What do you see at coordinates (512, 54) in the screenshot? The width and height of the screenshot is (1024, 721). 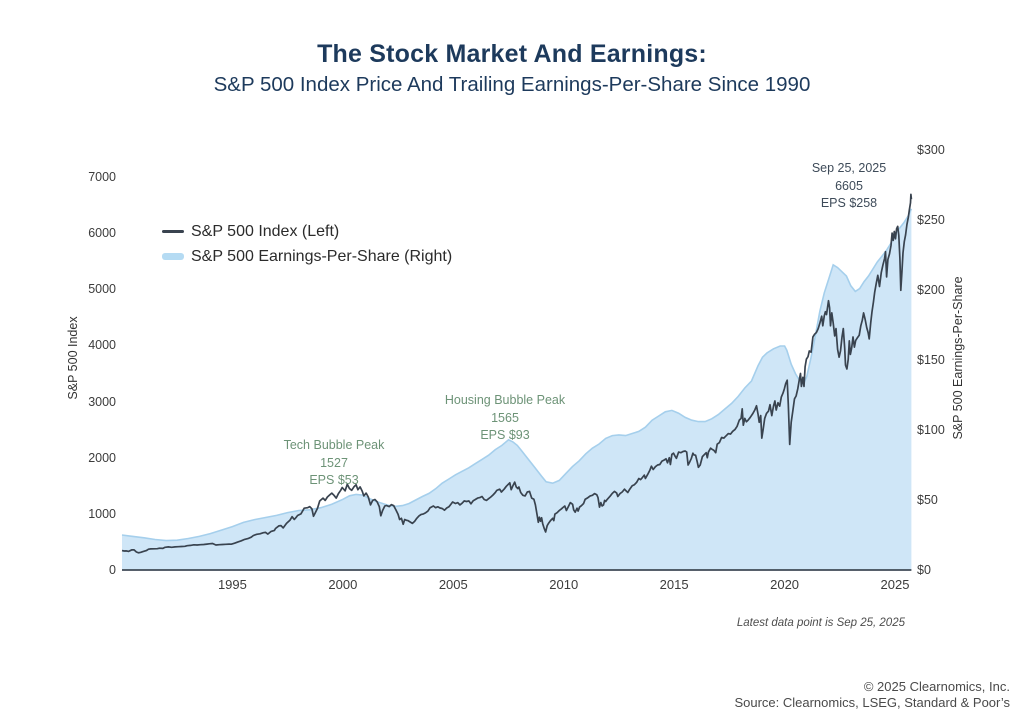 I see `chart-title: The Stock Market And Earnings:` at bounding box center [512, 54].